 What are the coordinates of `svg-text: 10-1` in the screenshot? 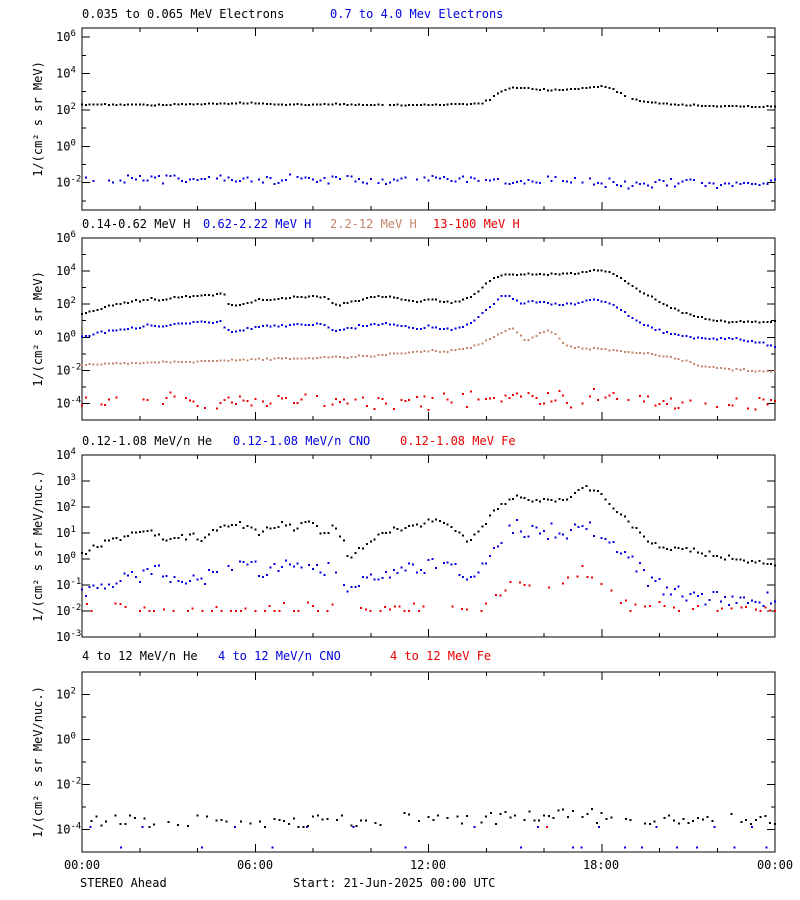 It's located at (68, 584).